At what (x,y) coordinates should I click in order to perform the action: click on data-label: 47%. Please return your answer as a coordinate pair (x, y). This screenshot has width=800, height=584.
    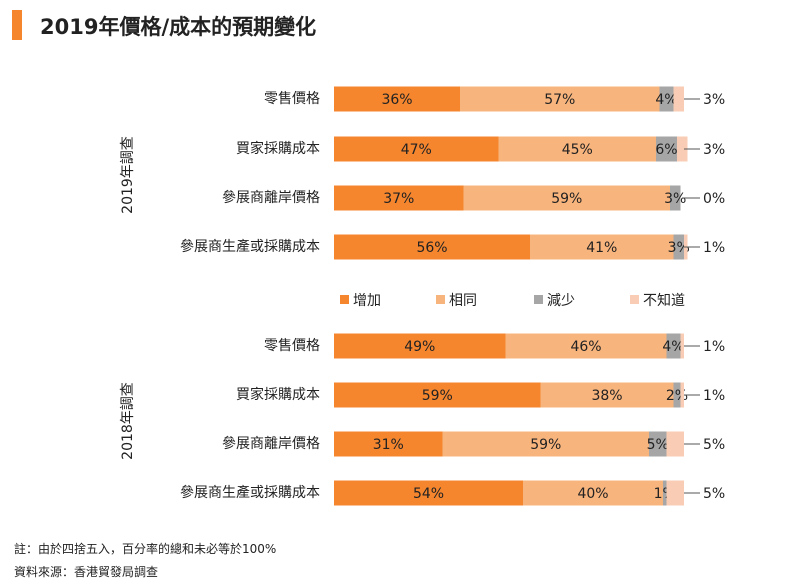
    Looking at the image, I should click on (416, 150).